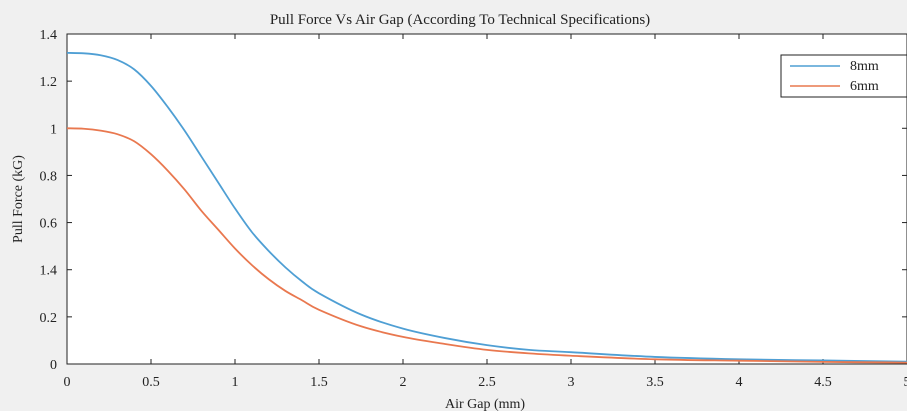  I want to click on x-tick-label: 5, so click(905, 382).